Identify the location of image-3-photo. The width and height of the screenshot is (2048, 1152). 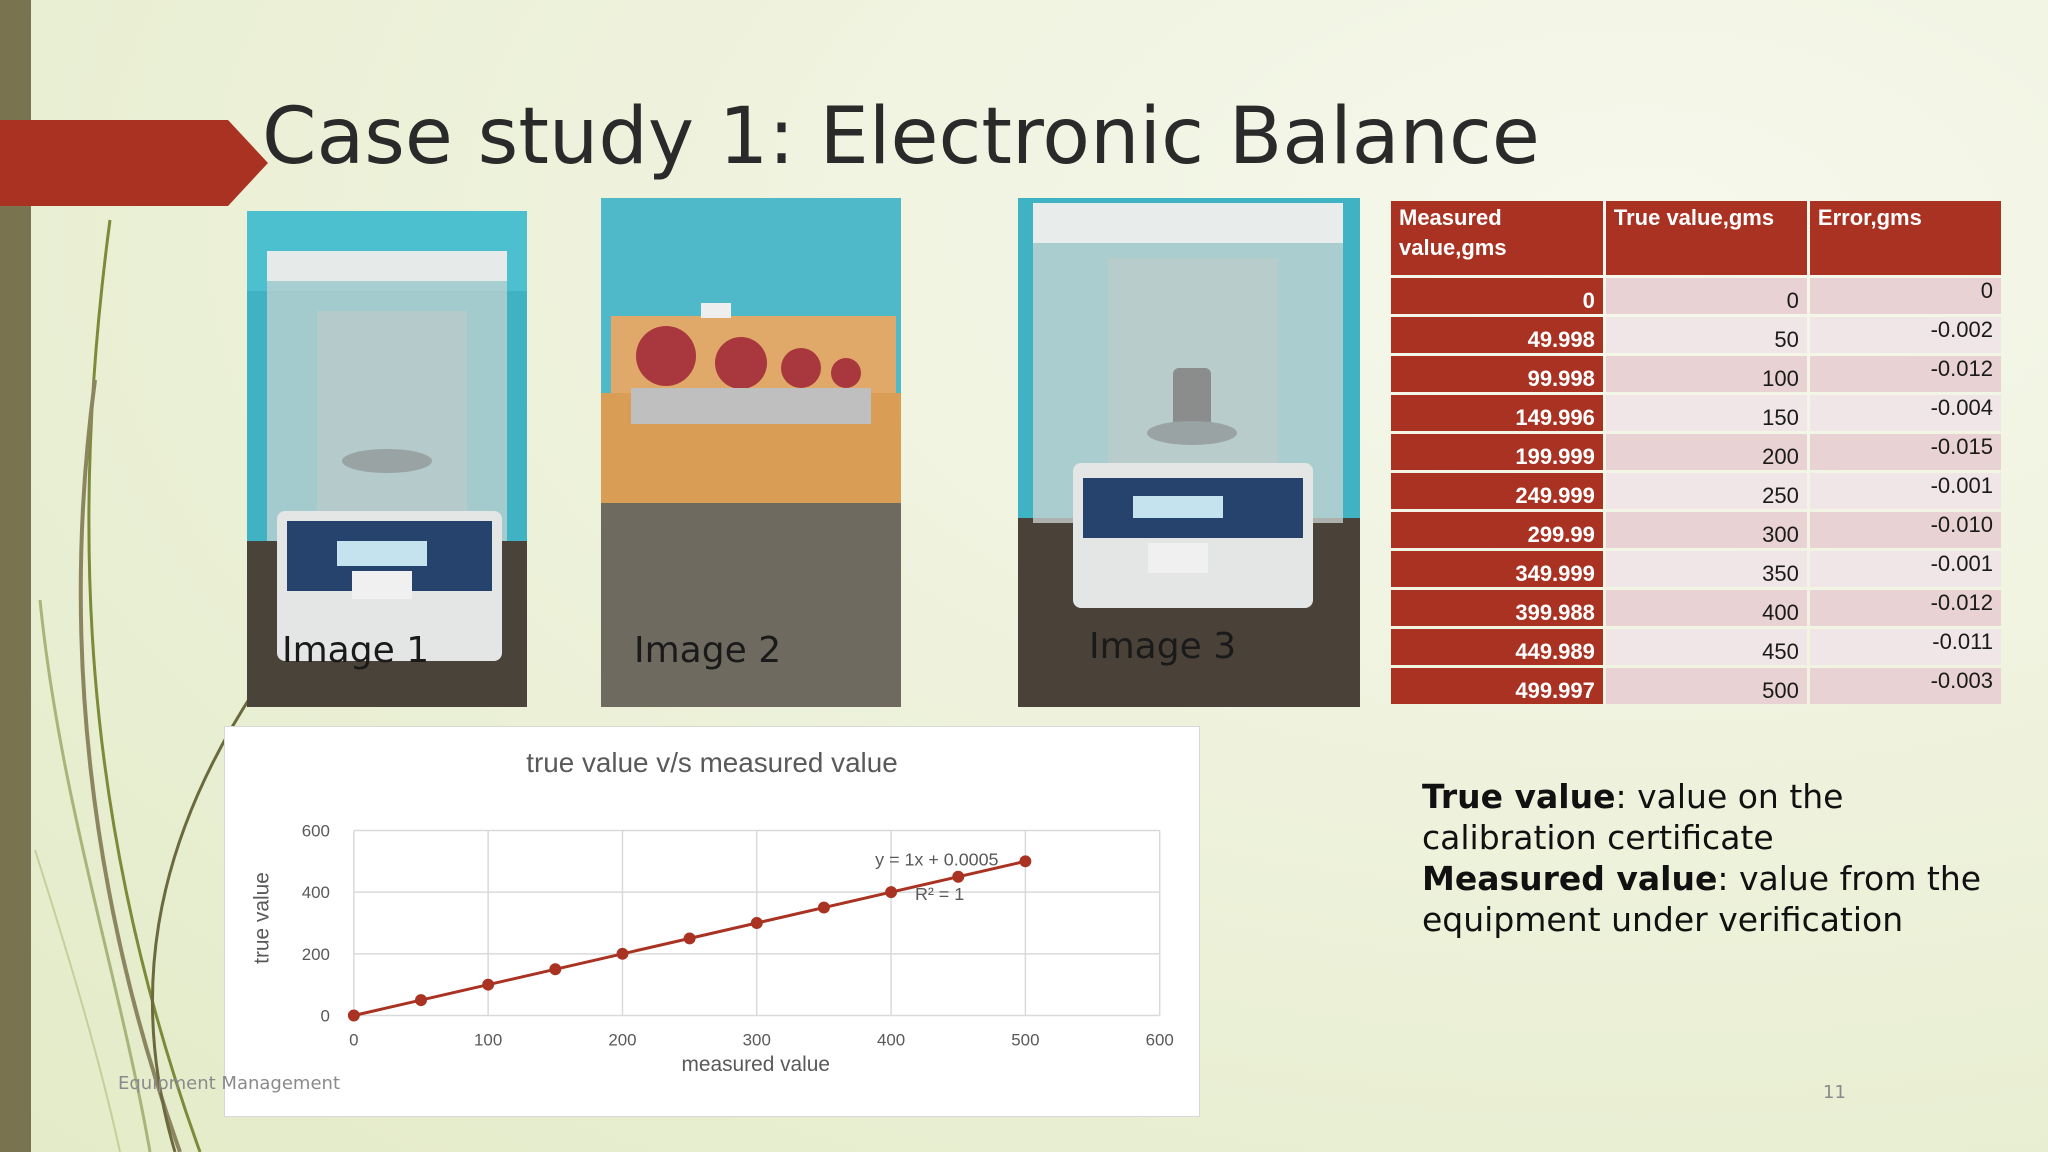
(1189, 452).